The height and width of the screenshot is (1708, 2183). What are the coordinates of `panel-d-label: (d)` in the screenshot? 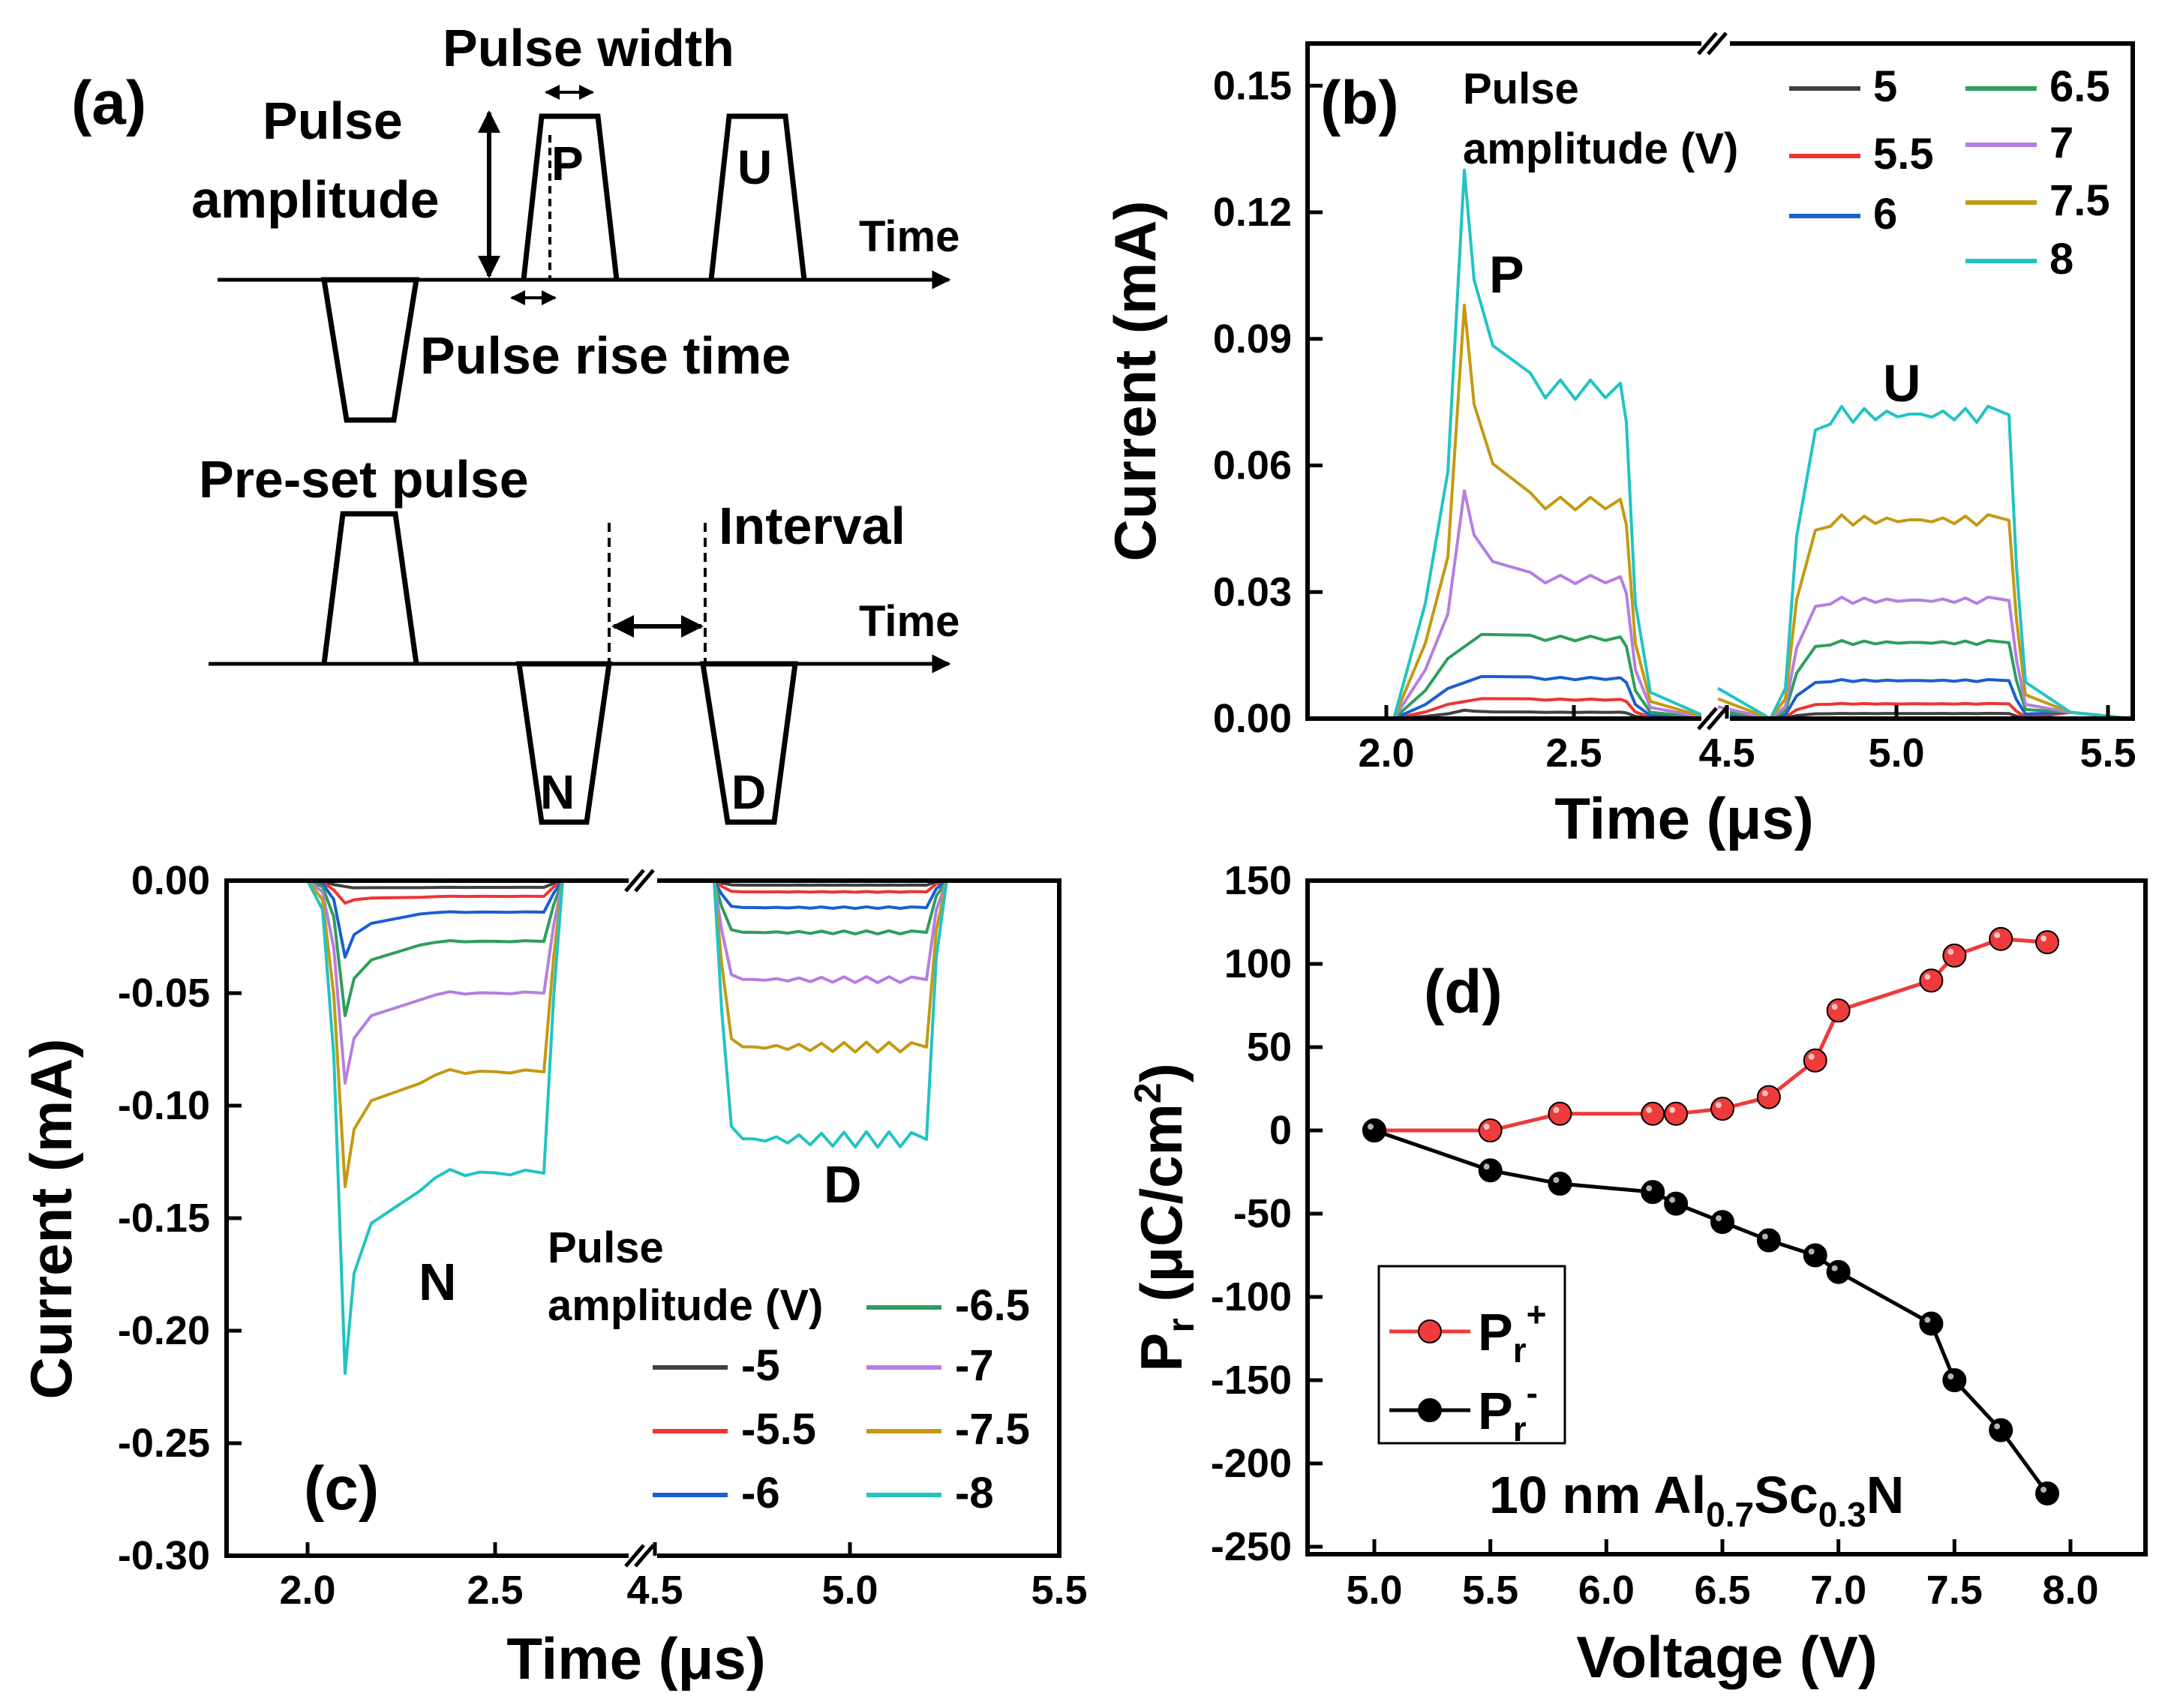 It's located at (1464, 992).